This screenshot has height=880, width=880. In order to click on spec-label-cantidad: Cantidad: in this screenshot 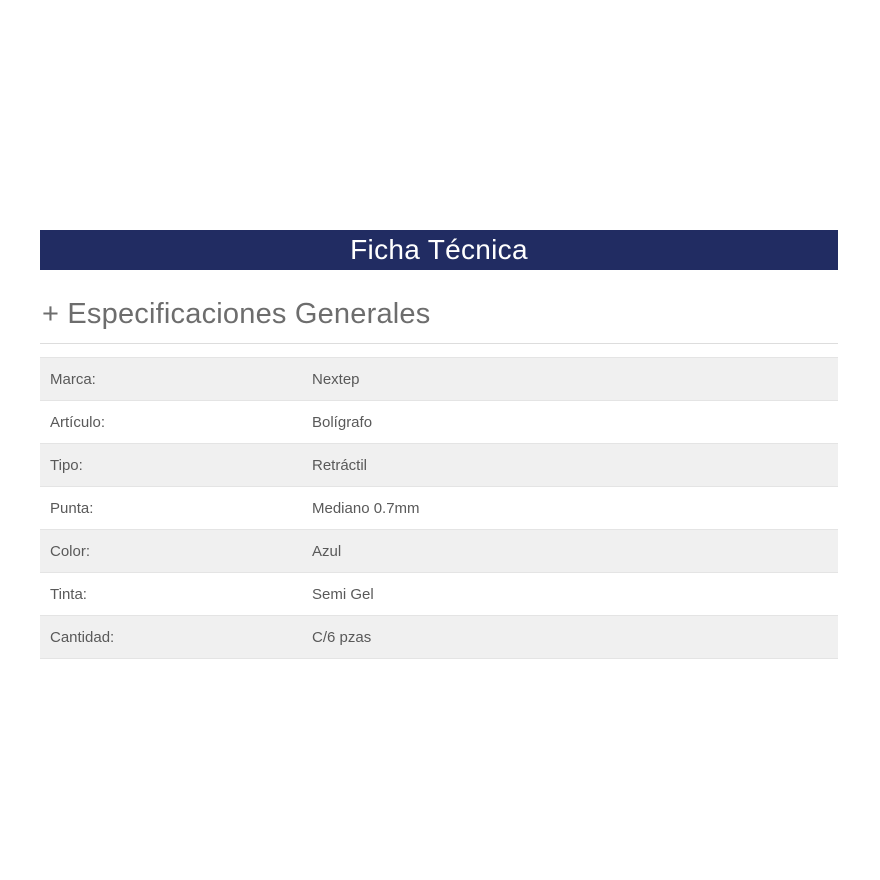, I will do `click(82, 637)`.